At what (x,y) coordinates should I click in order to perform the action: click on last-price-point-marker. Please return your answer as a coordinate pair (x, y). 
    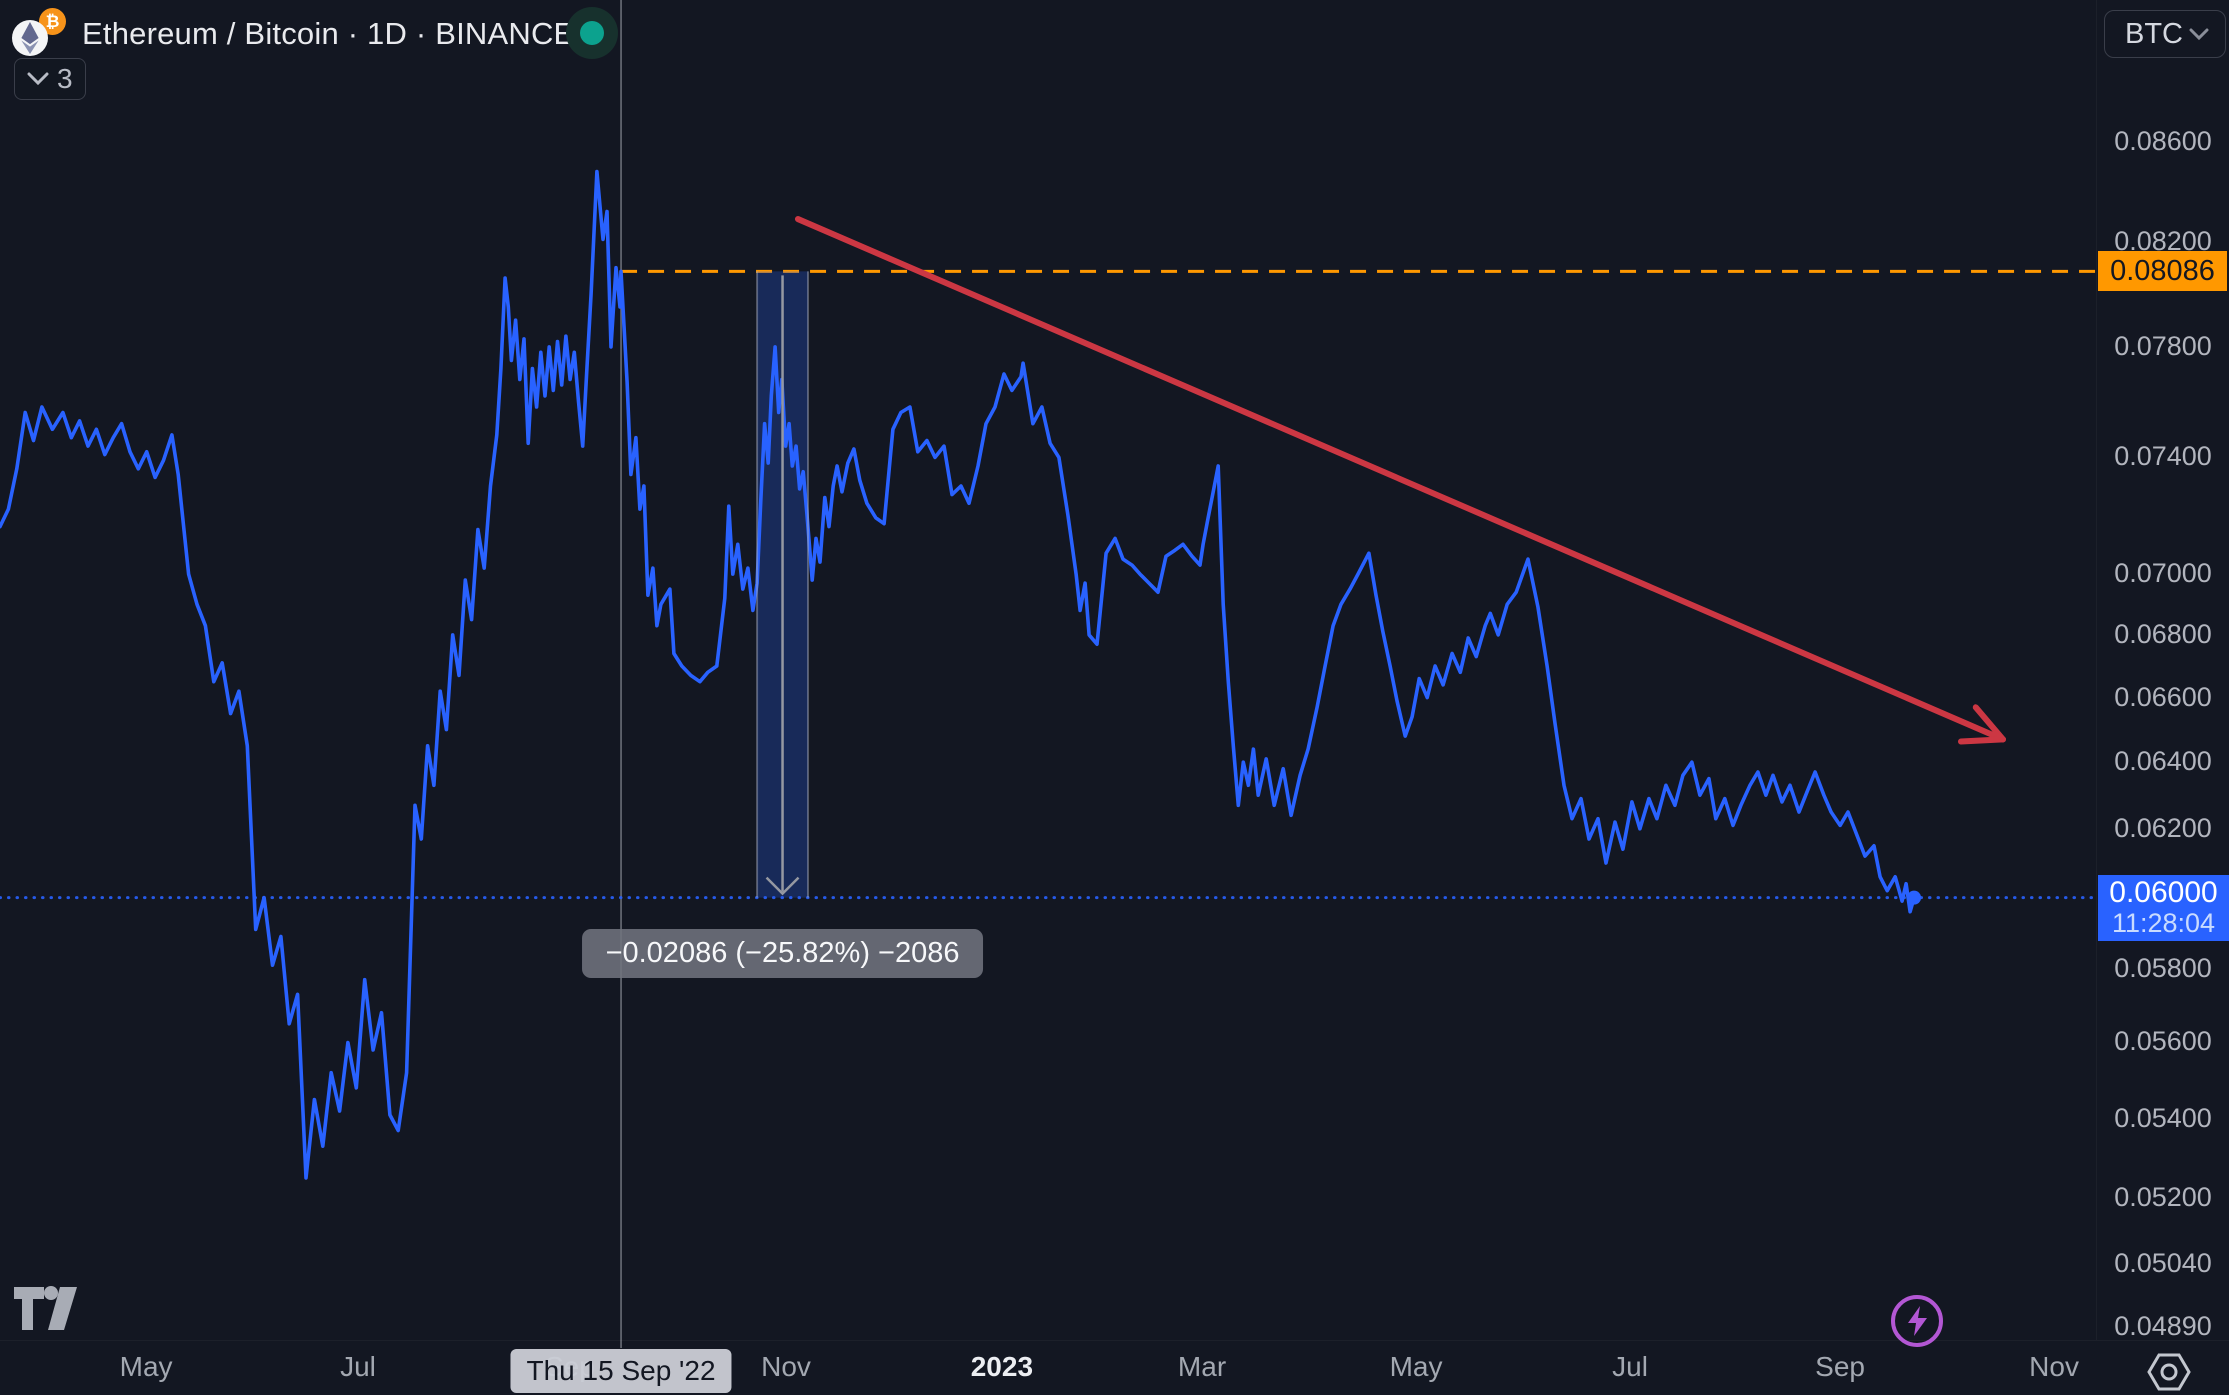
    Looking at the image, I should click on (1914, 897).